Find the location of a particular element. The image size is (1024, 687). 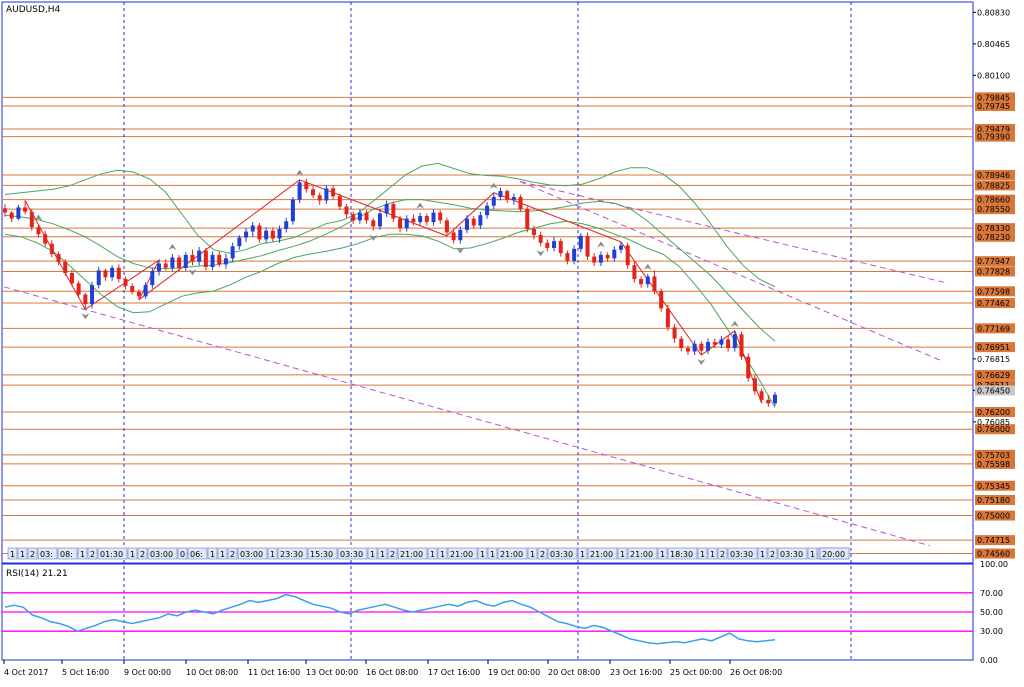

price-tick-label: 0.76085 is located at coordinates (993, 422).